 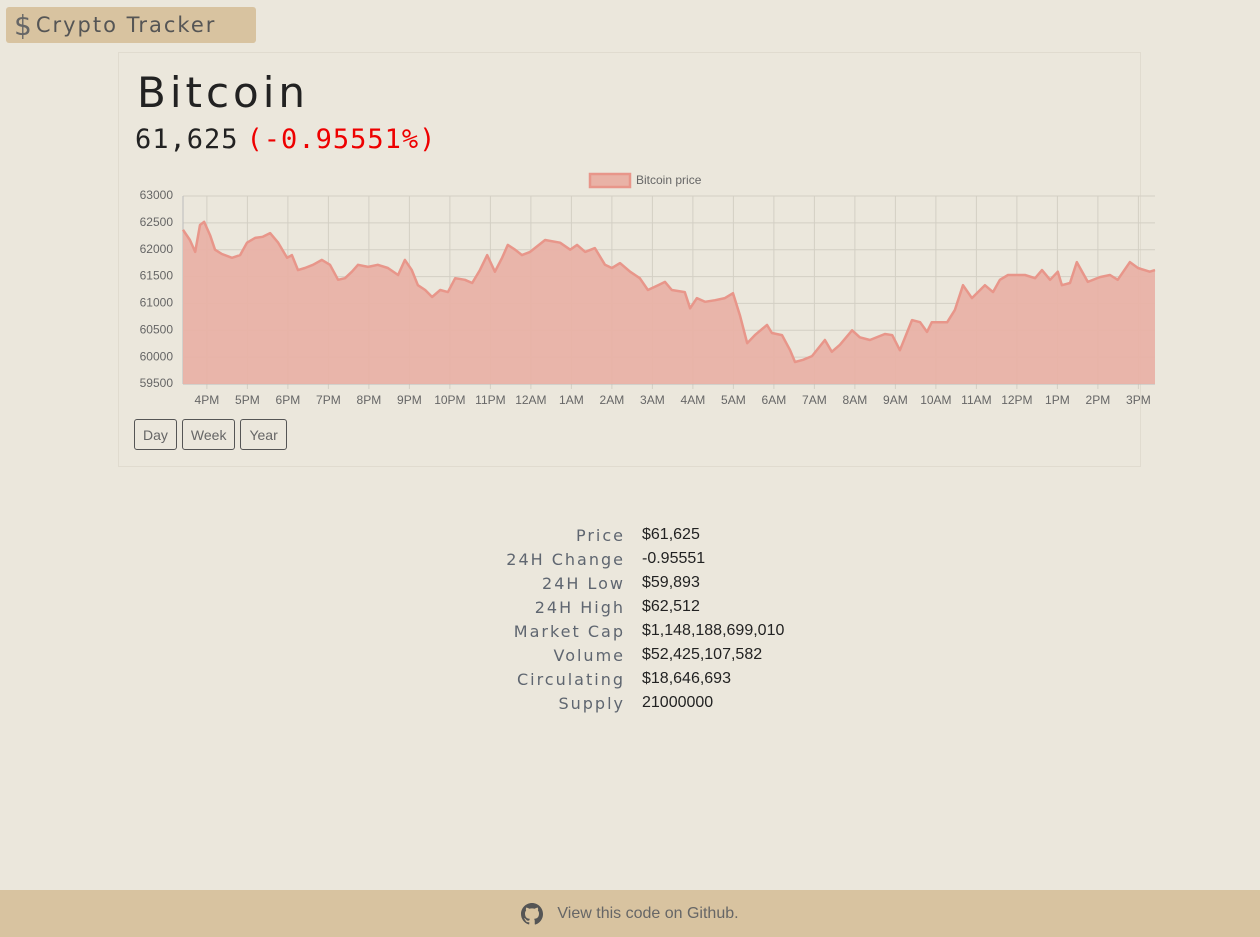 I want to click on price-line, so click(x=668, y=292).